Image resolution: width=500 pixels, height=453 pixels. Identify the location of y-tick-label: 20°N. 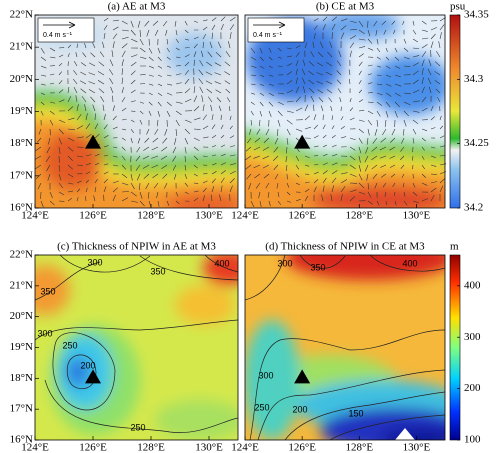
(21, 316).